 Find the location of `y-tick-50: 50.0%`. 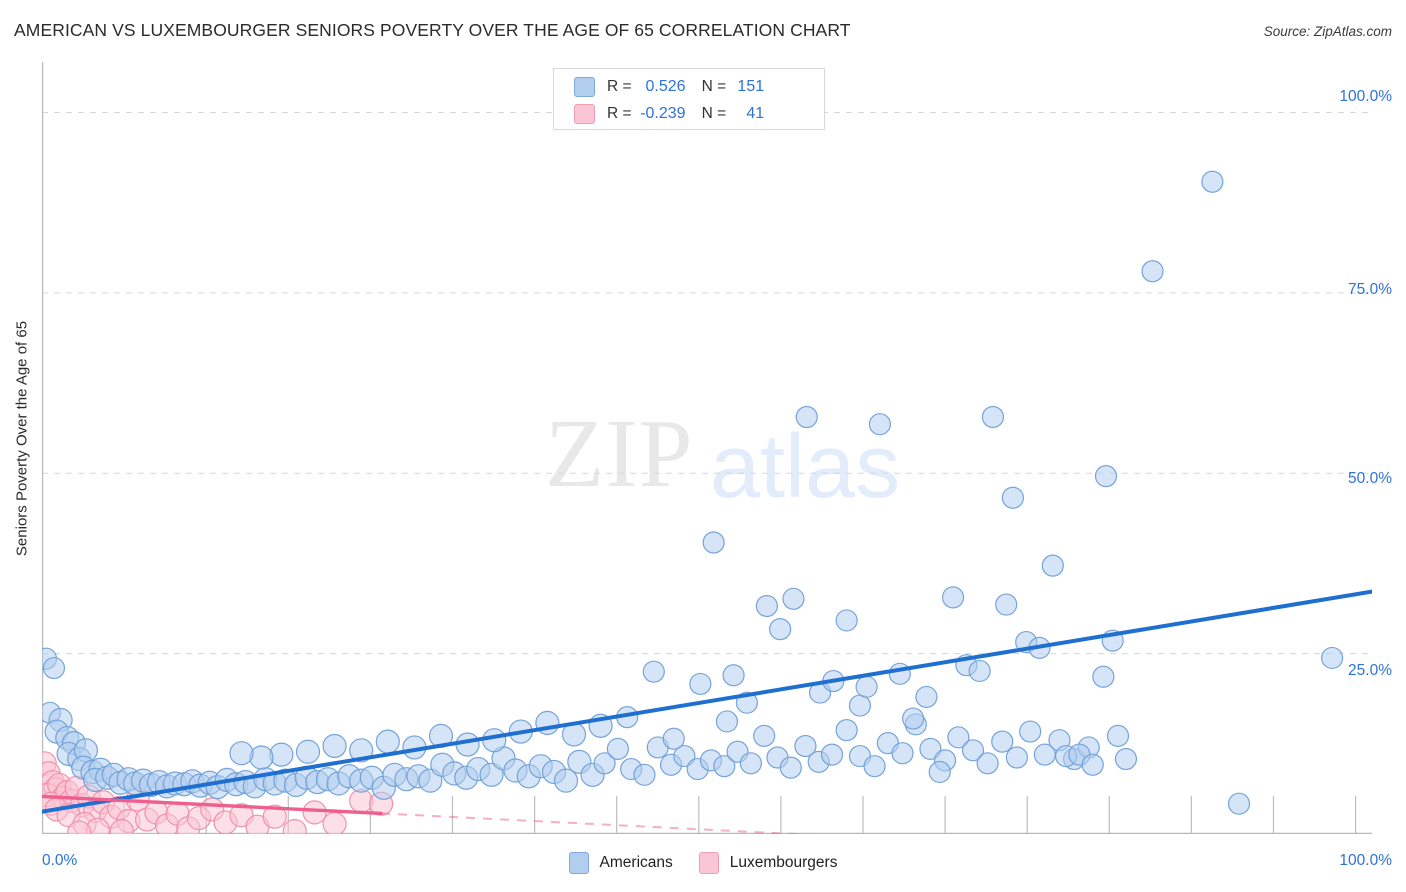

y-tick-50: 50.0% is located at coordinates (1370, 478).